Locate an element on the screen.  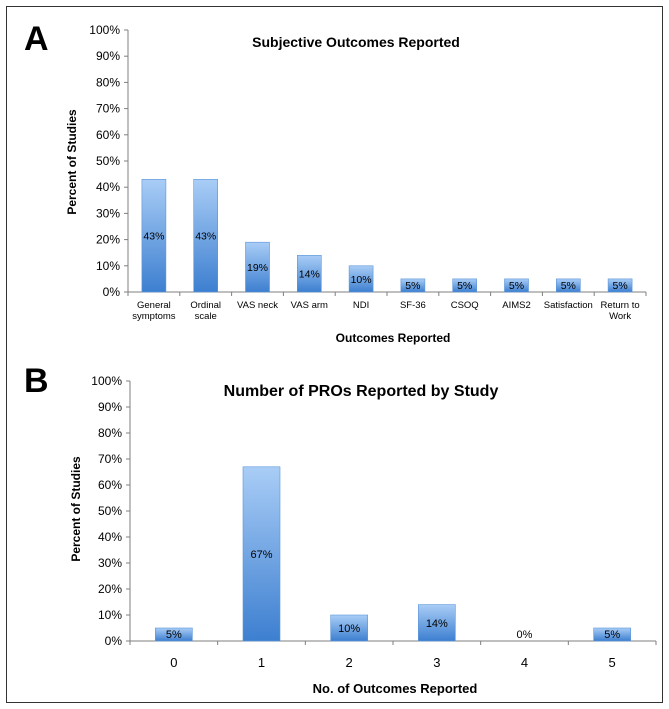
chart-a-y-tick-label: 80% is located at coordinates (108, 82).